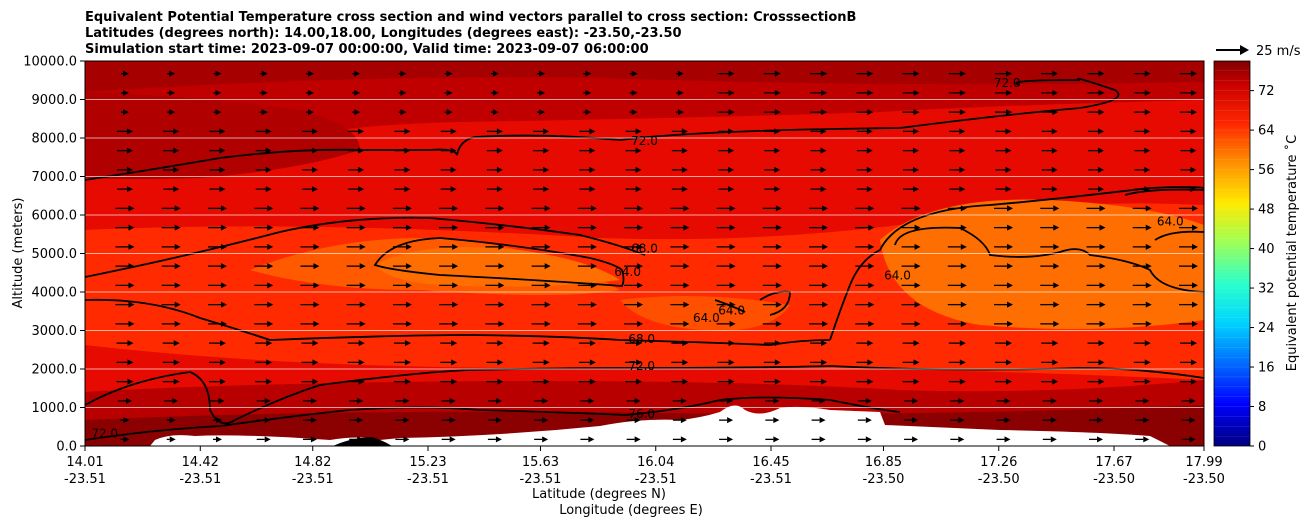 The width and height of the screenshot is (1308, 526). I want to click on x-tick-label-lat: 17.99, so click(1203, 462).